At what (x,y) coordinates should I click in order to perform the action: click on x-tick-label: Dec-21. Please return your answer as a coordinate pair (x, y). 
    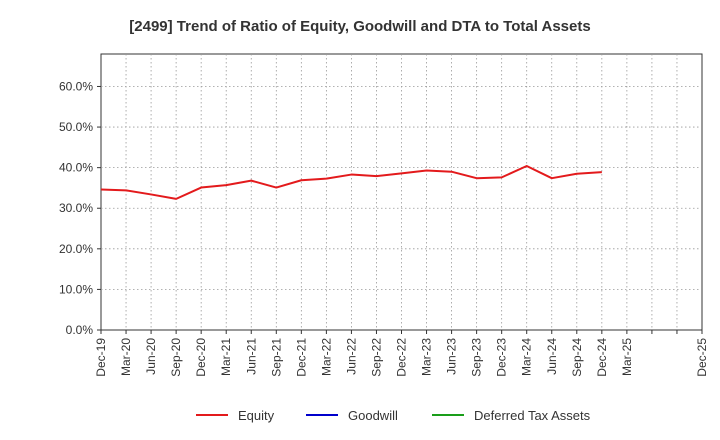
    Looking at the image, I should click on (301, 357).